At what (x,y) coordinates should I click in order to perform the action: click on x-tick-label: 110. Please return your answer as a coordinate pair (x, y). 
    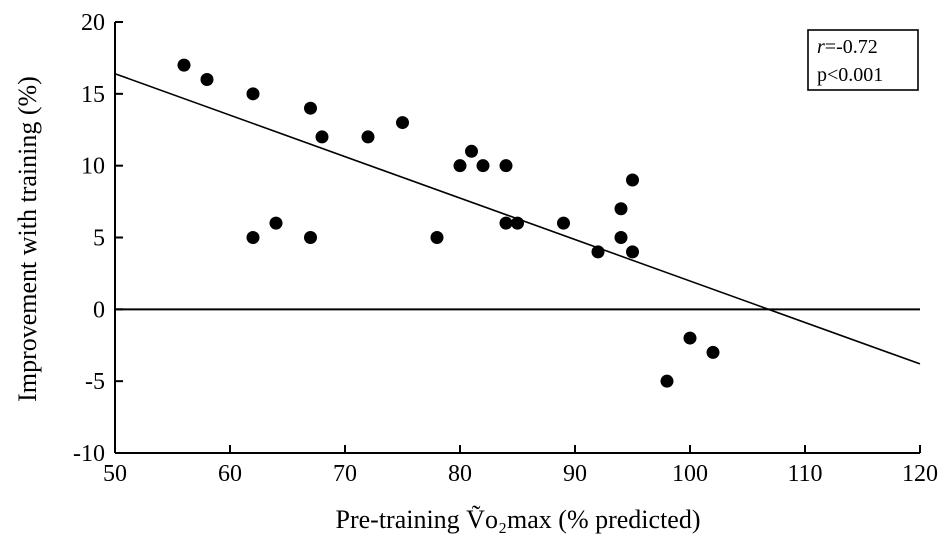
    Looking at the image, I should click on (804, 474).